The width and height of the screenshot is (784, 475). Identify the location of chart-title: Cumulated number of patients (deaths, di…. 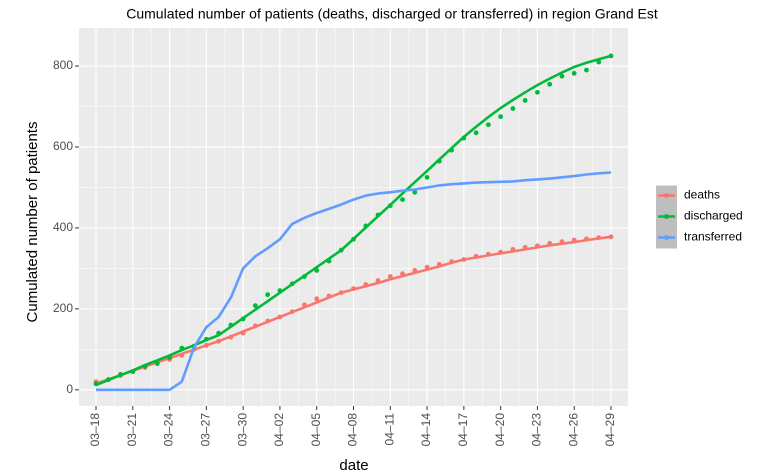
(392, 14).